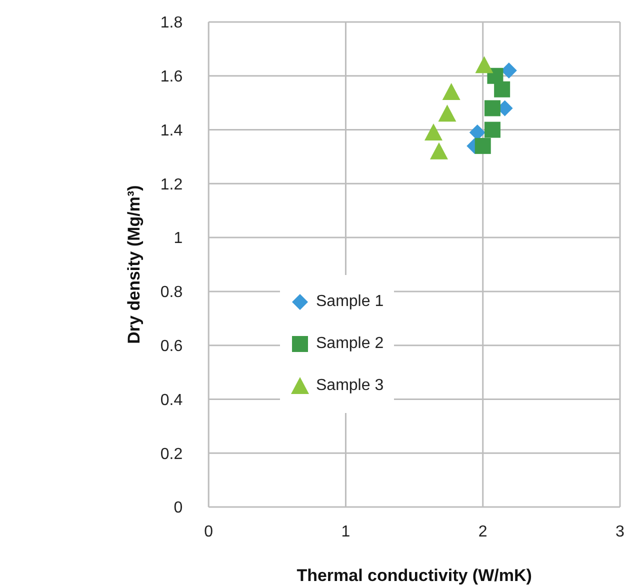  What do you see at coordinates (134, 264) in the screenshot?
I see `y-axis-title: Dry density (Mg/m³)` at bounding box center [134, 264].